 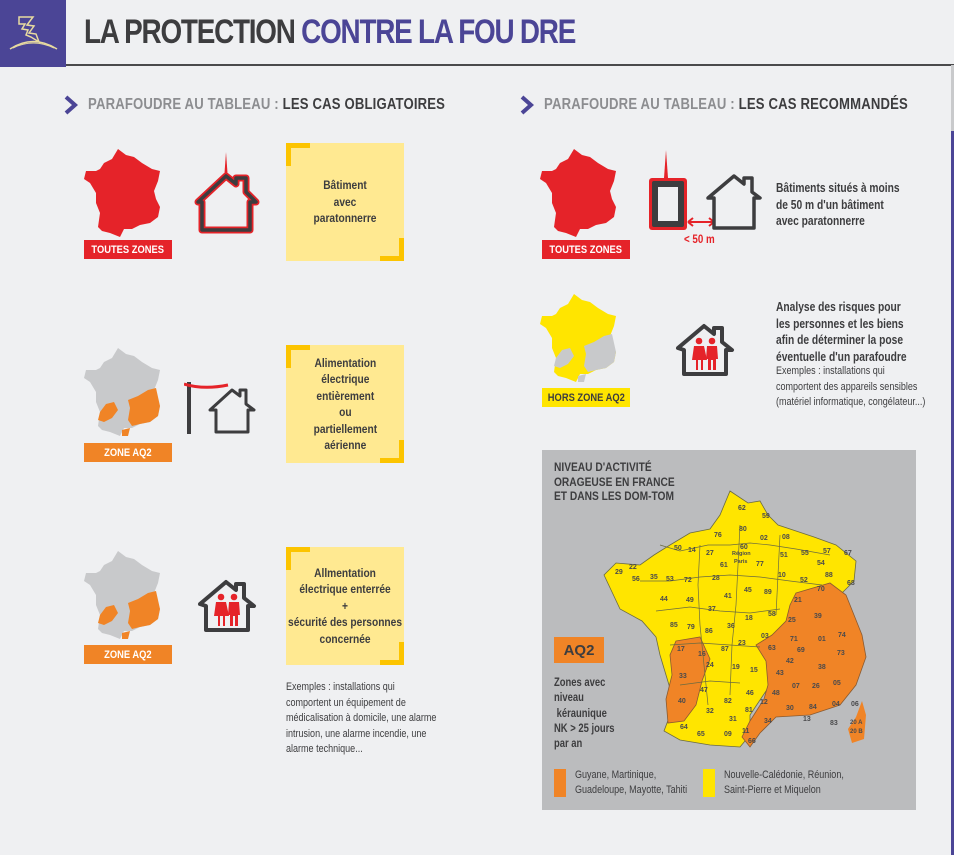 I want to click on aq2-label: AQ2, so click(x=579, y=650).